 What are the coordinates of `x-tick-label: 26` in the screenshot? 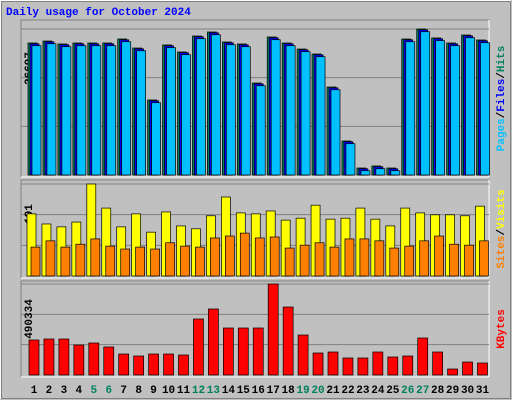 It's located at (407, 391).